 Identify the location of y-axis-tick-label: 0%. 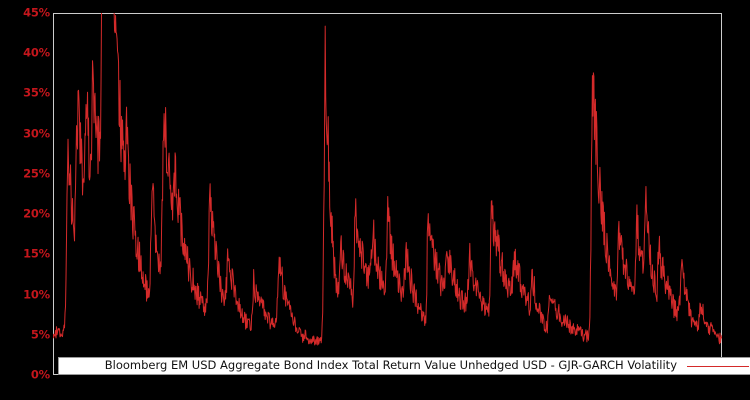
(40, 374).